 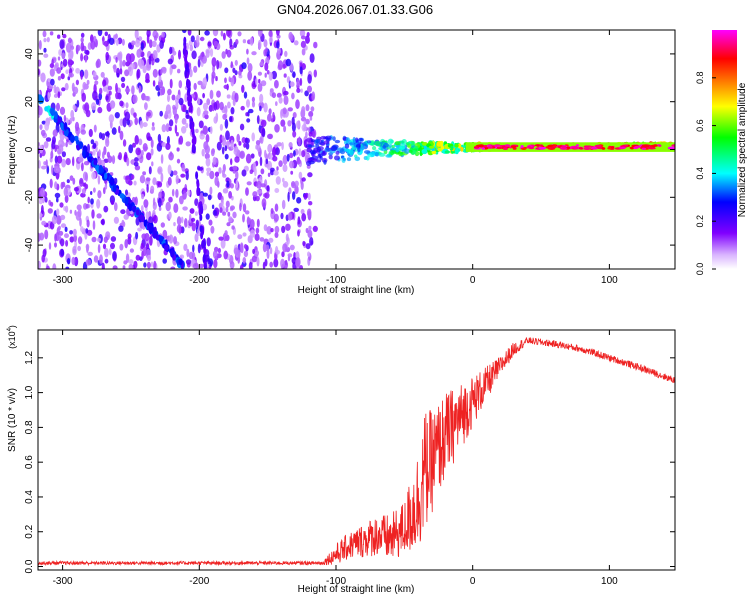 I want to click on colorbar-tick-label: 0.0, so click(x=700, y=269).